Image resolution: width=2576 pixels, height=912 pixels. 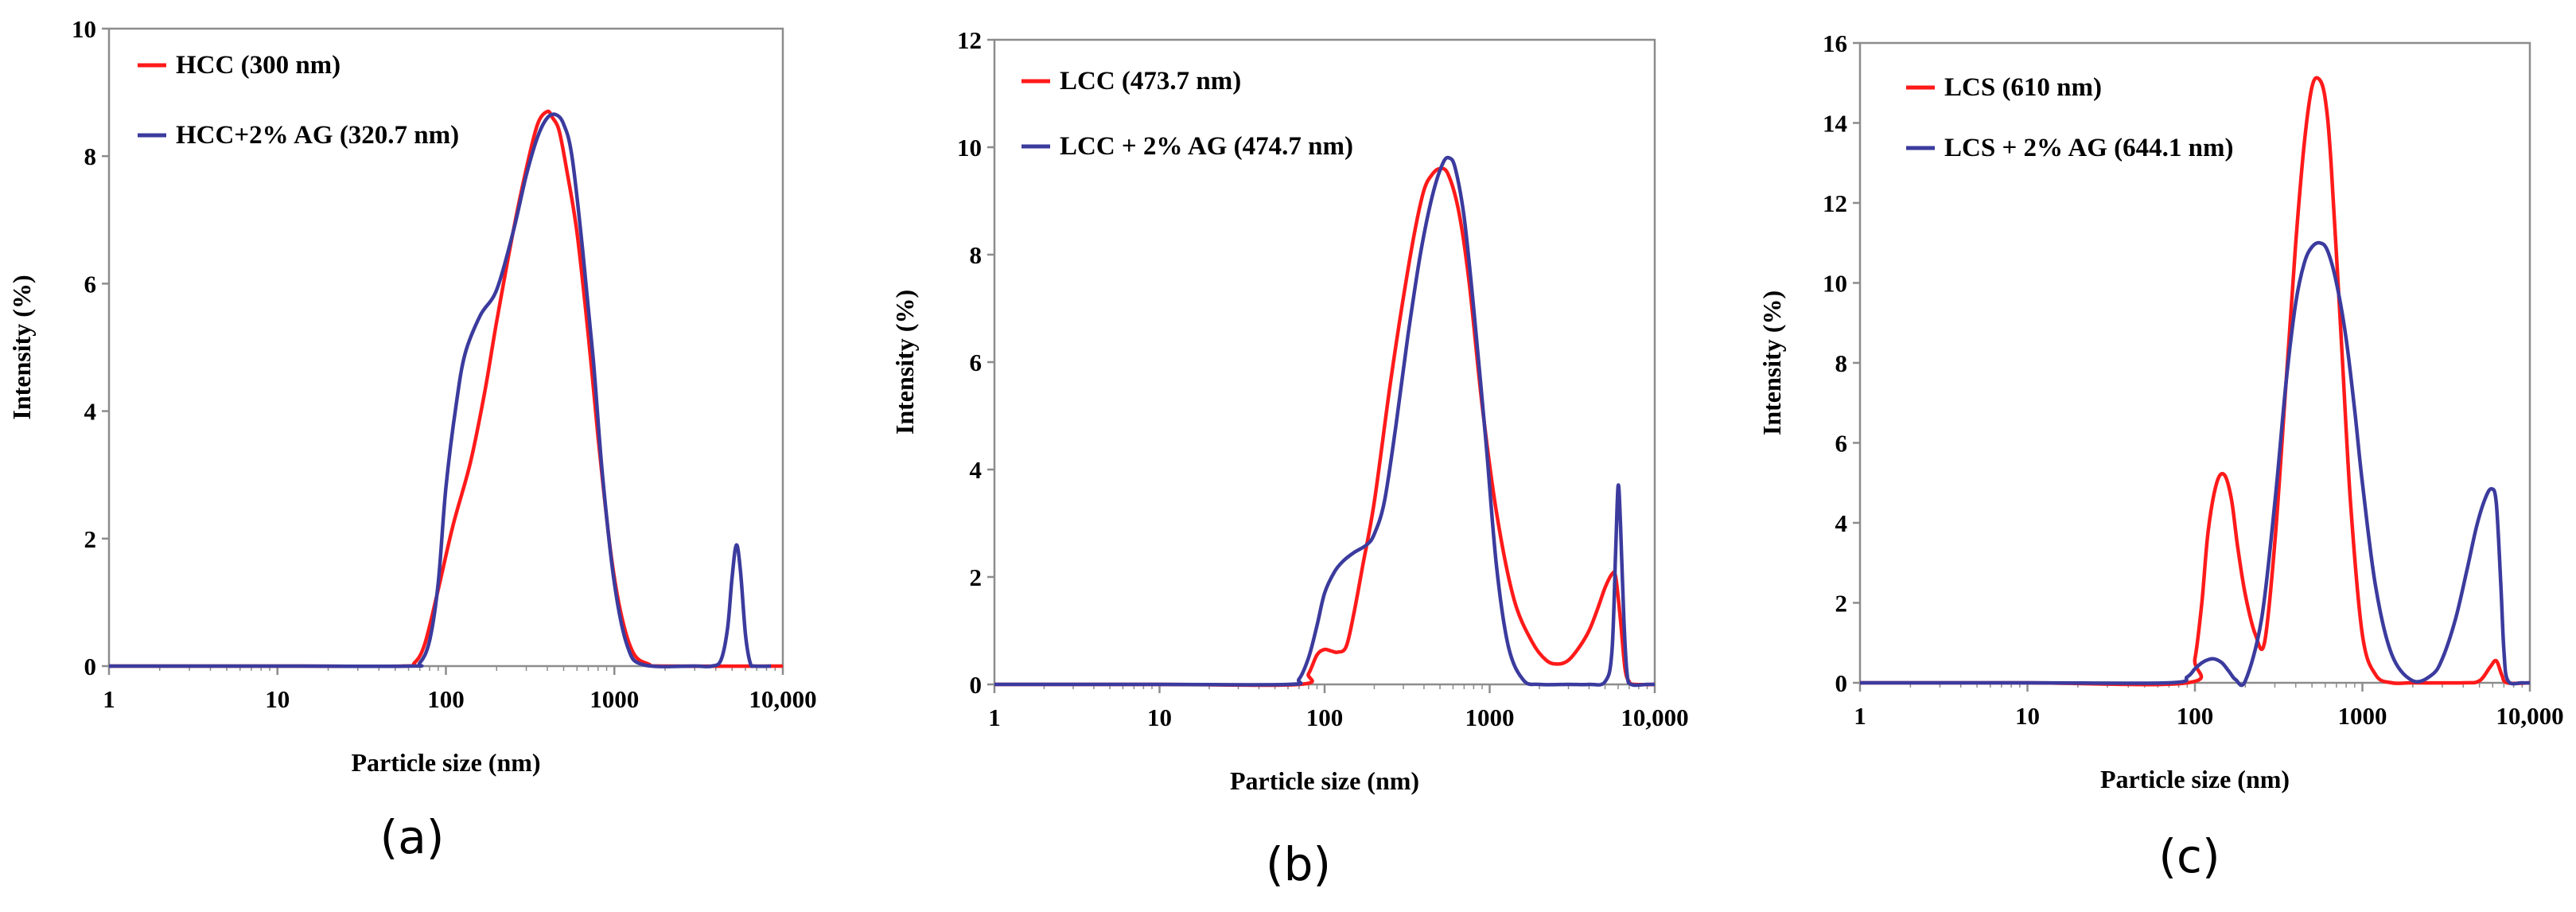 I want to click on y-tick-label: 16, so click(x=1835, y=43).